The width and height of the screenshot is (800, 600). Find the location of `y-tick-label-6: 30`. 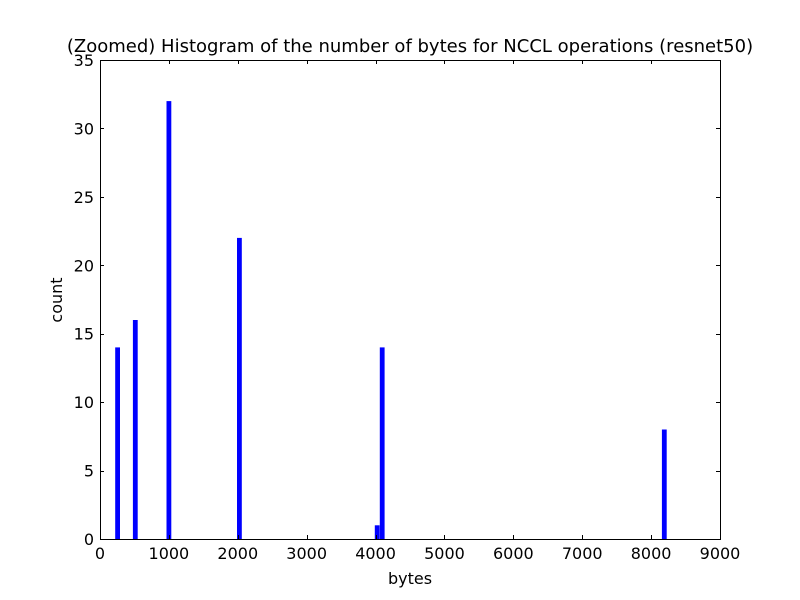

y-tick-label-6: 30 is located at coordinates (84, 128).